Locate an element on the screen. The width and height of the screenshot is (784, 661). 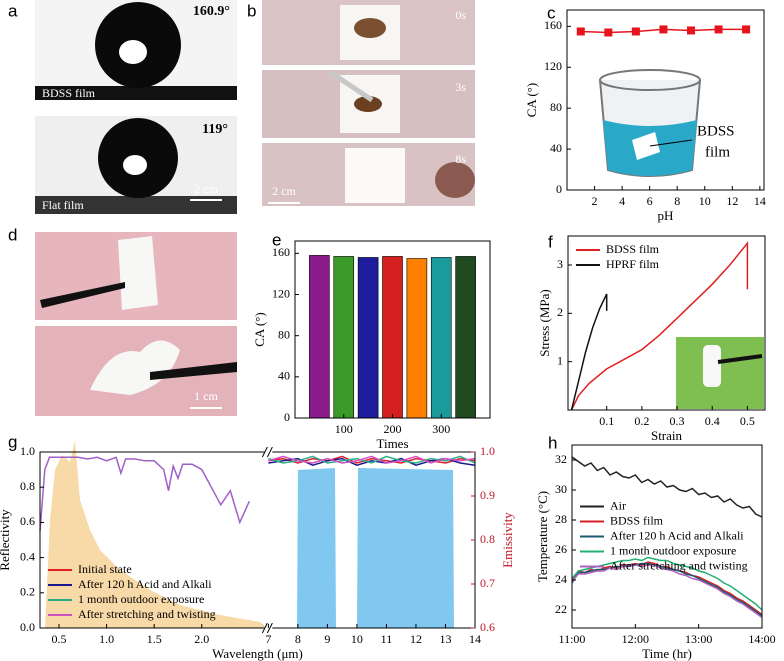
y-tick-label: 22 is located at coordinates (561, 609).